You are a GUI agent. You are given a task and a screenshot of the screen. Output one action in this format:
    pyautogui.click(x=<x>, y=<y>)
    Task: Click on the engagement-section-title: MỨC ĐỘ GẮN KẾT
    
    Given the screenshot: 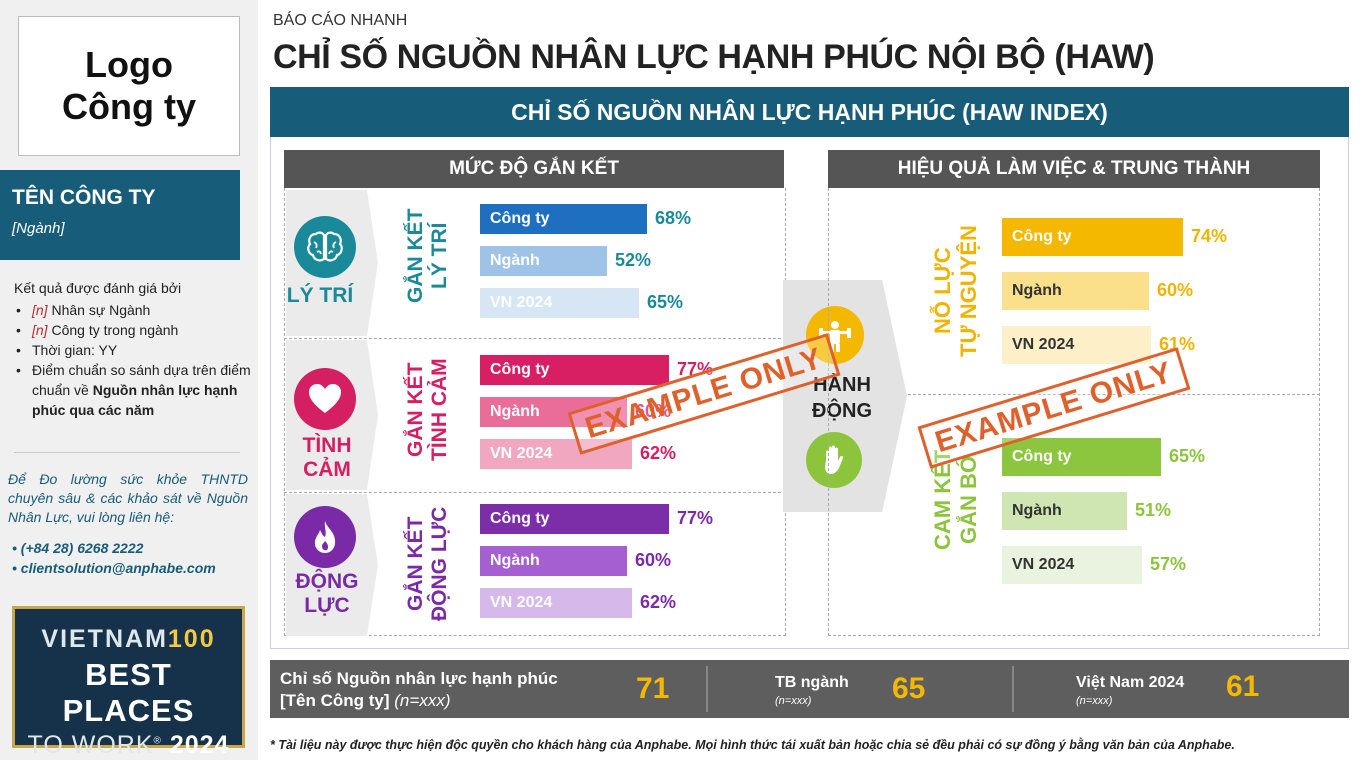 What is the action you would take?
    pyautogui.click(x=534, y=169)
    